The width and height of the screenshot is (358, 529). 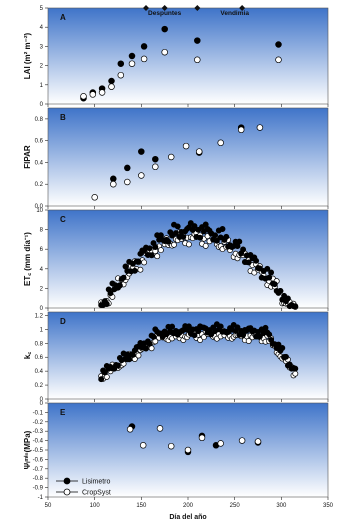 I want to click on y-tick-label: 0.2, so click(x=39, y=185).